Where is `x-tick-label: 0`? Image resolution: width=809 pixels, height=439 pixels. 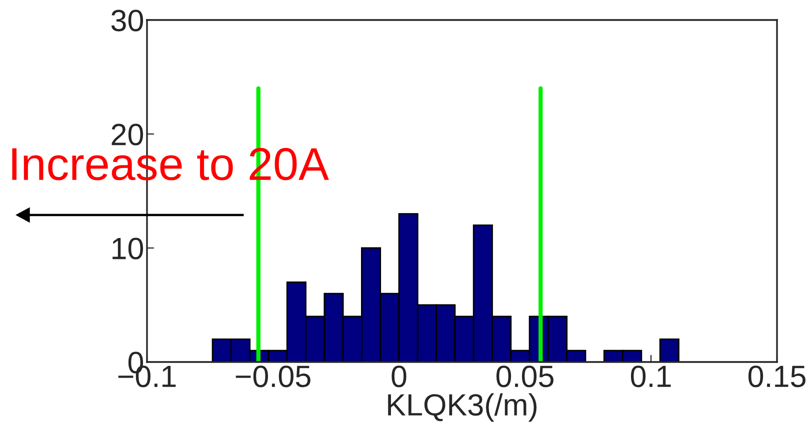
x-tick-label: 0 is located at coordinates (399, 377).